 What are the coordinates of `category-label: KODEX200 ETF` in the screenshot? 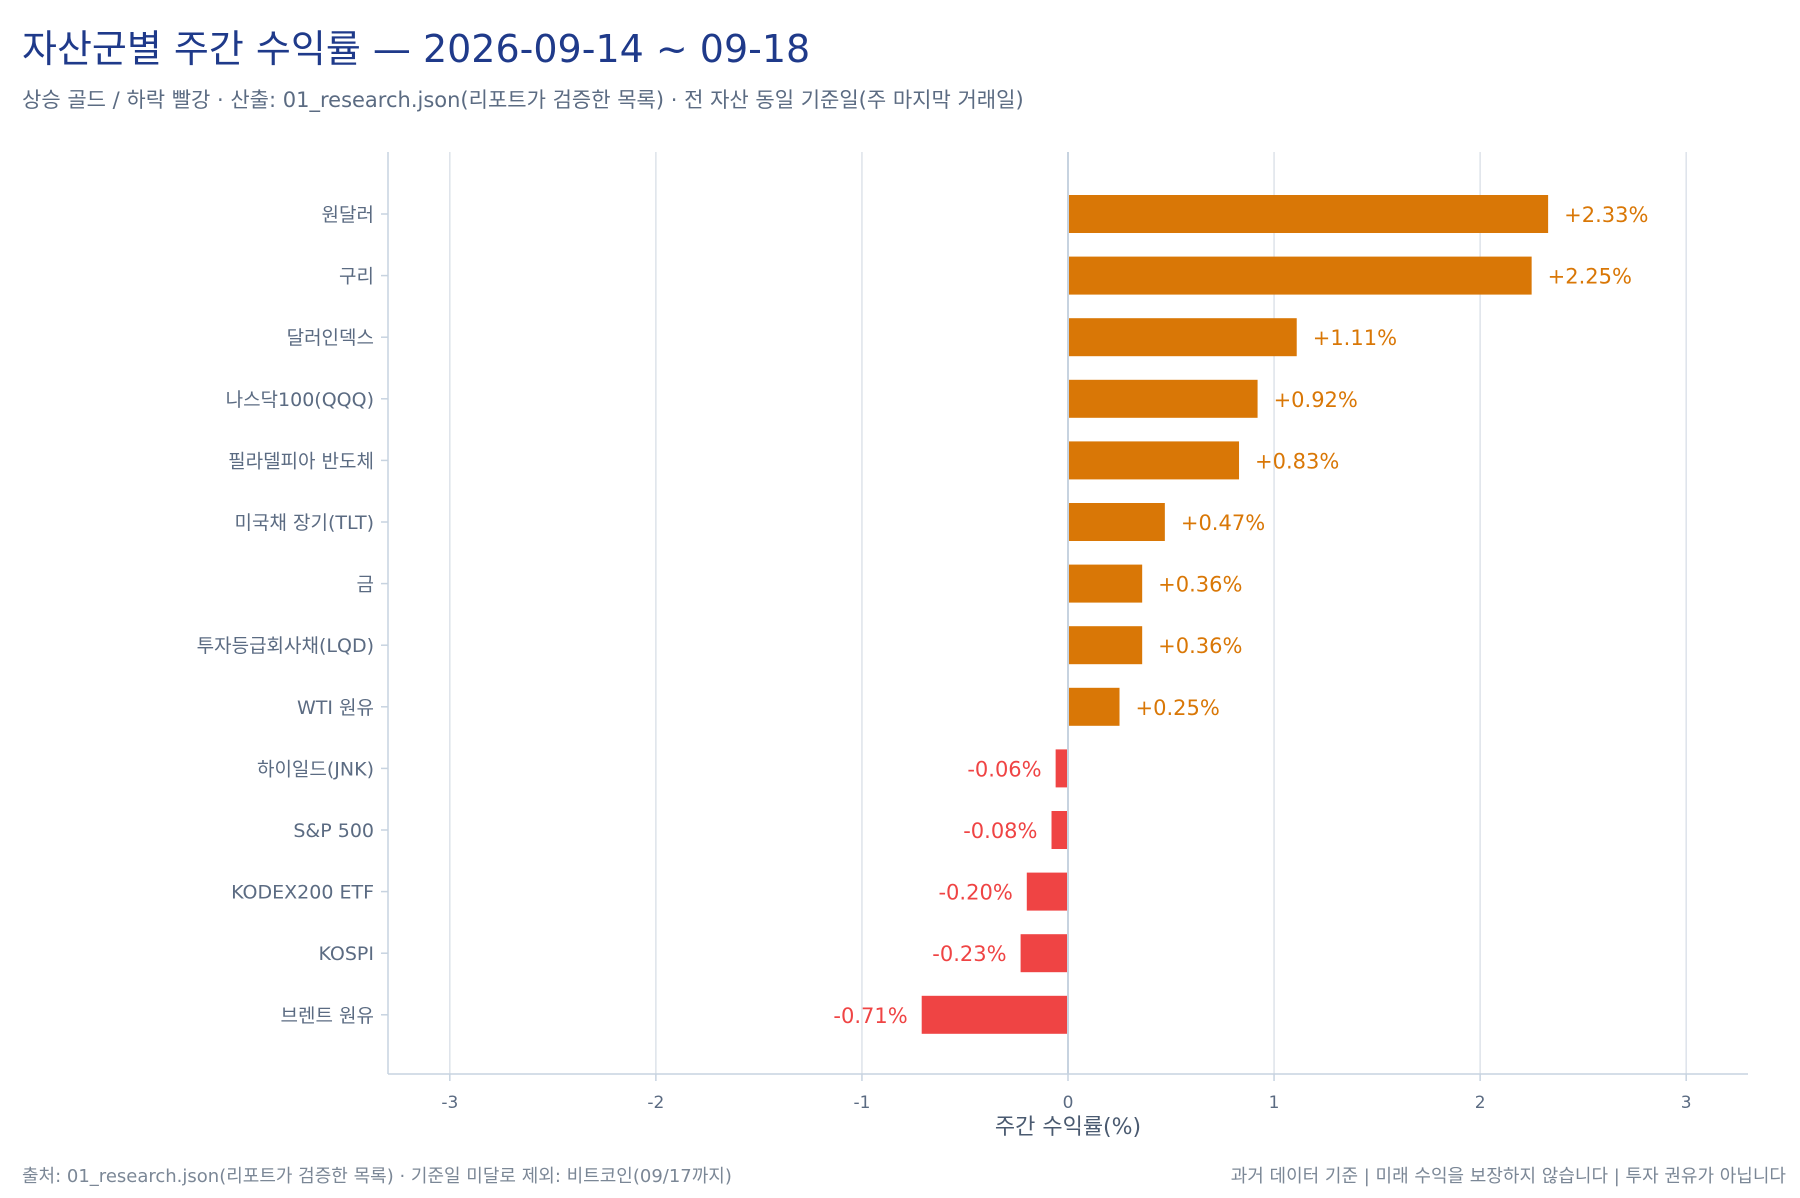 It's located at (302, 893).